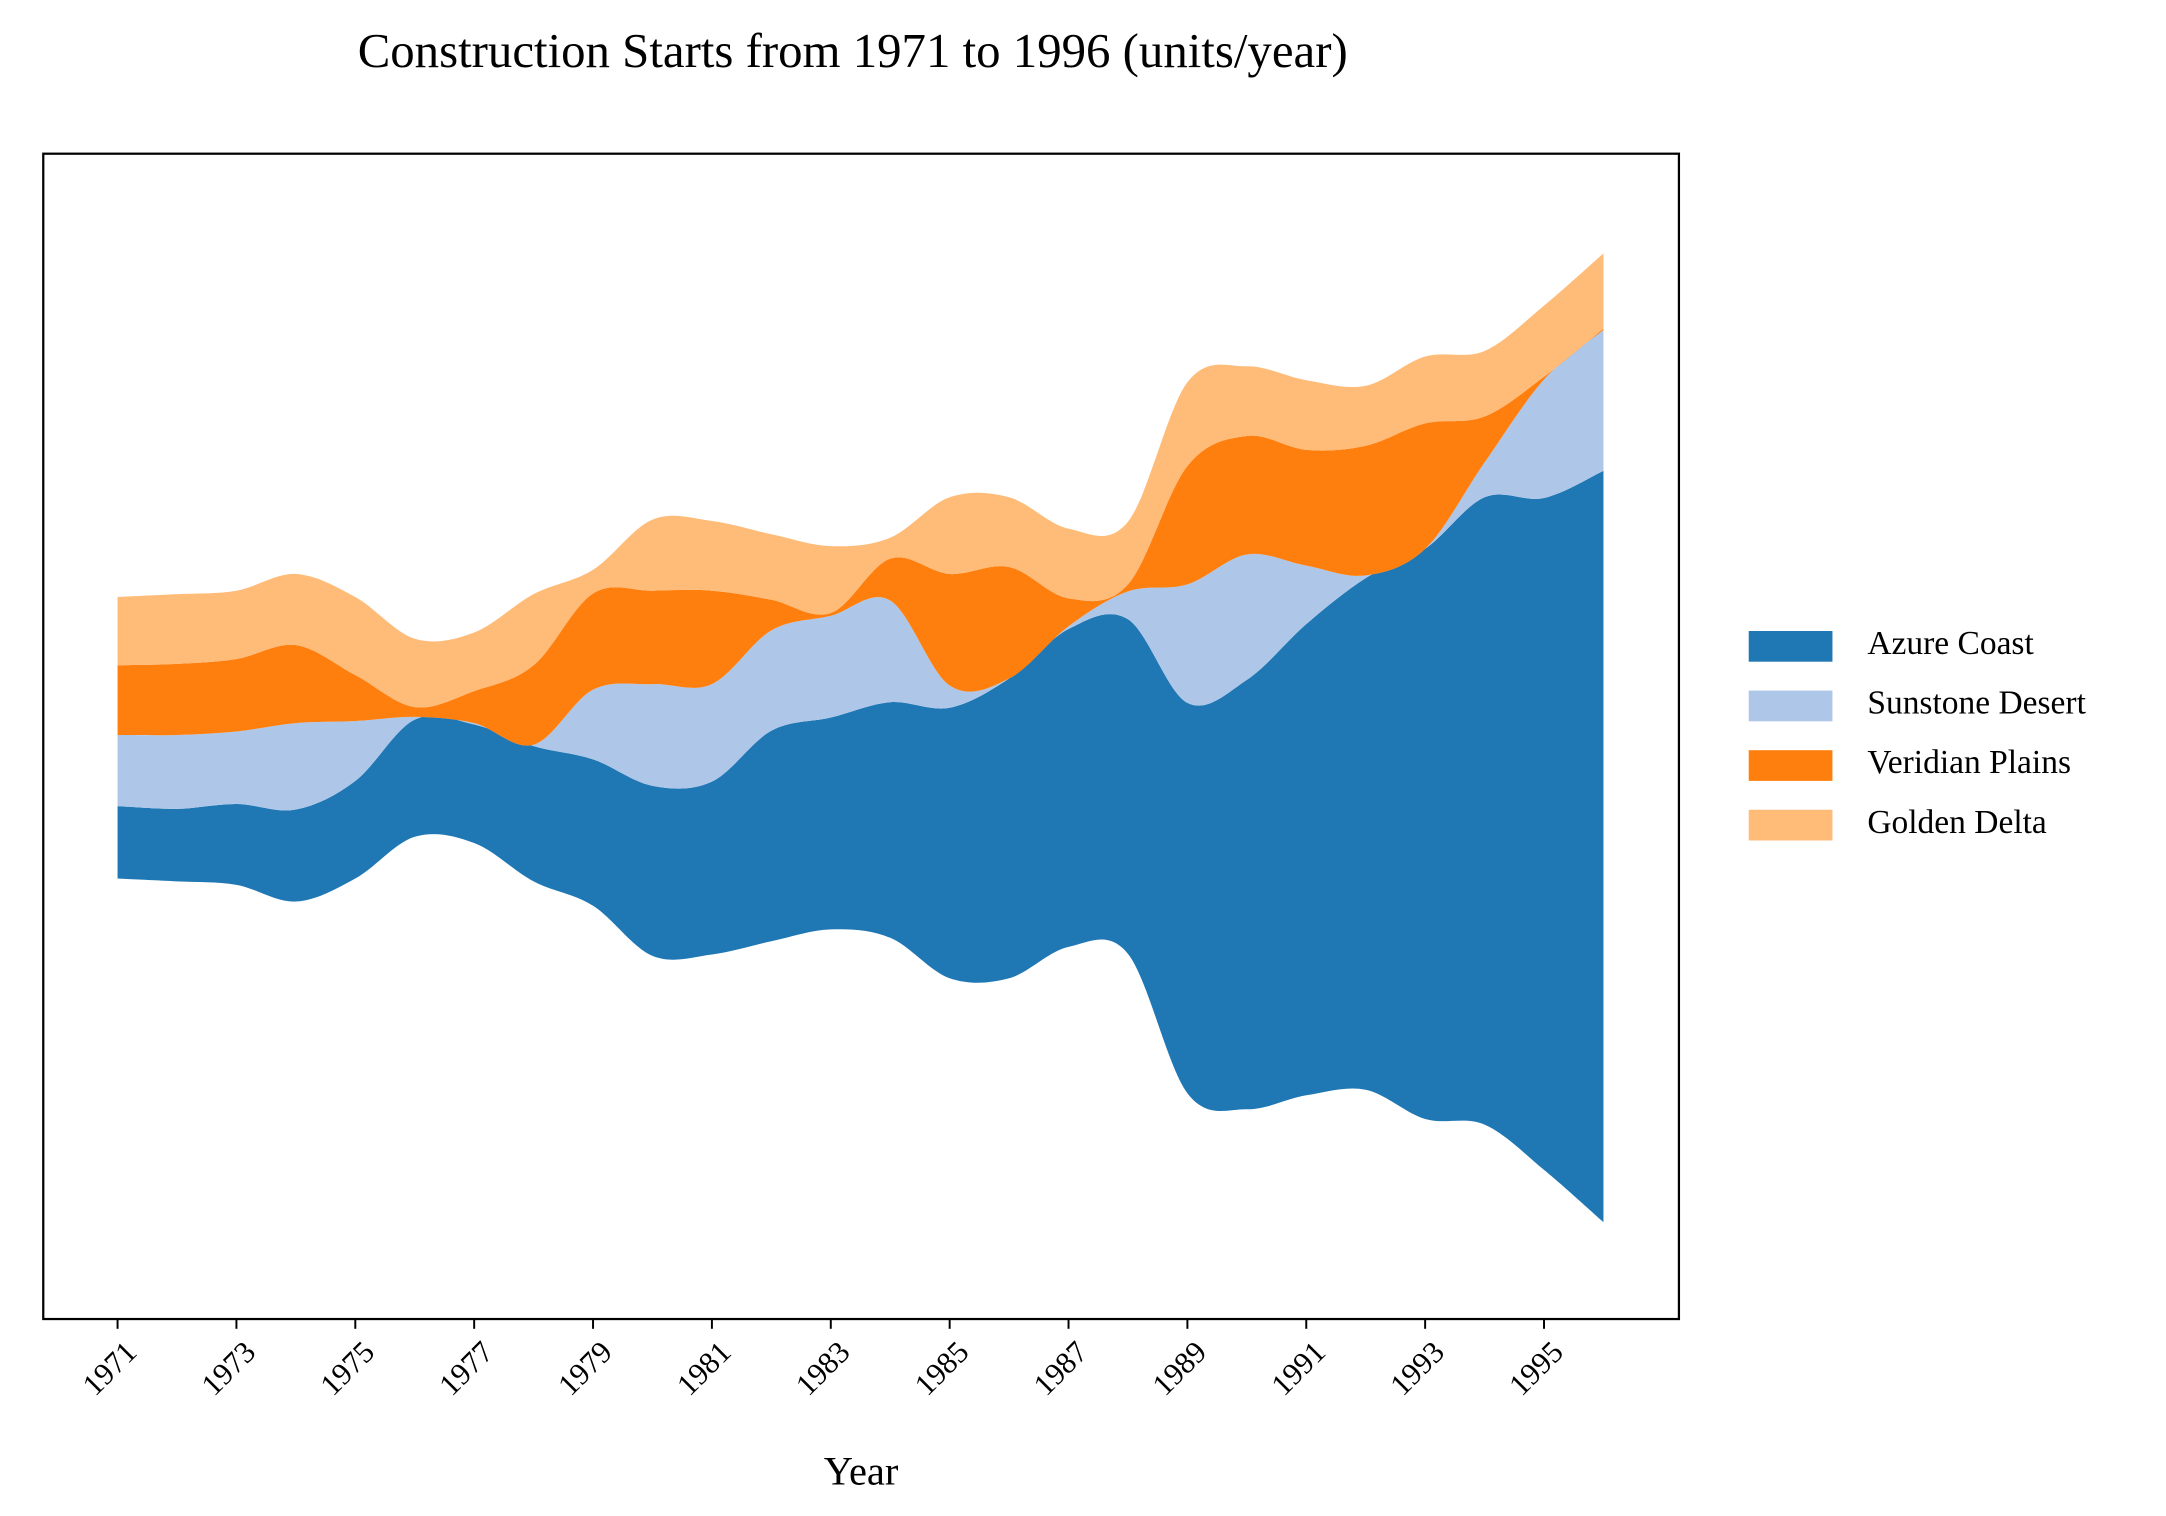 Image resolution: width=2166 pixels, height=1516 pixels. Describe the element at coordinates (1950, 643) in the screenshot. I see `legend-label: Azure Coast` at that location.